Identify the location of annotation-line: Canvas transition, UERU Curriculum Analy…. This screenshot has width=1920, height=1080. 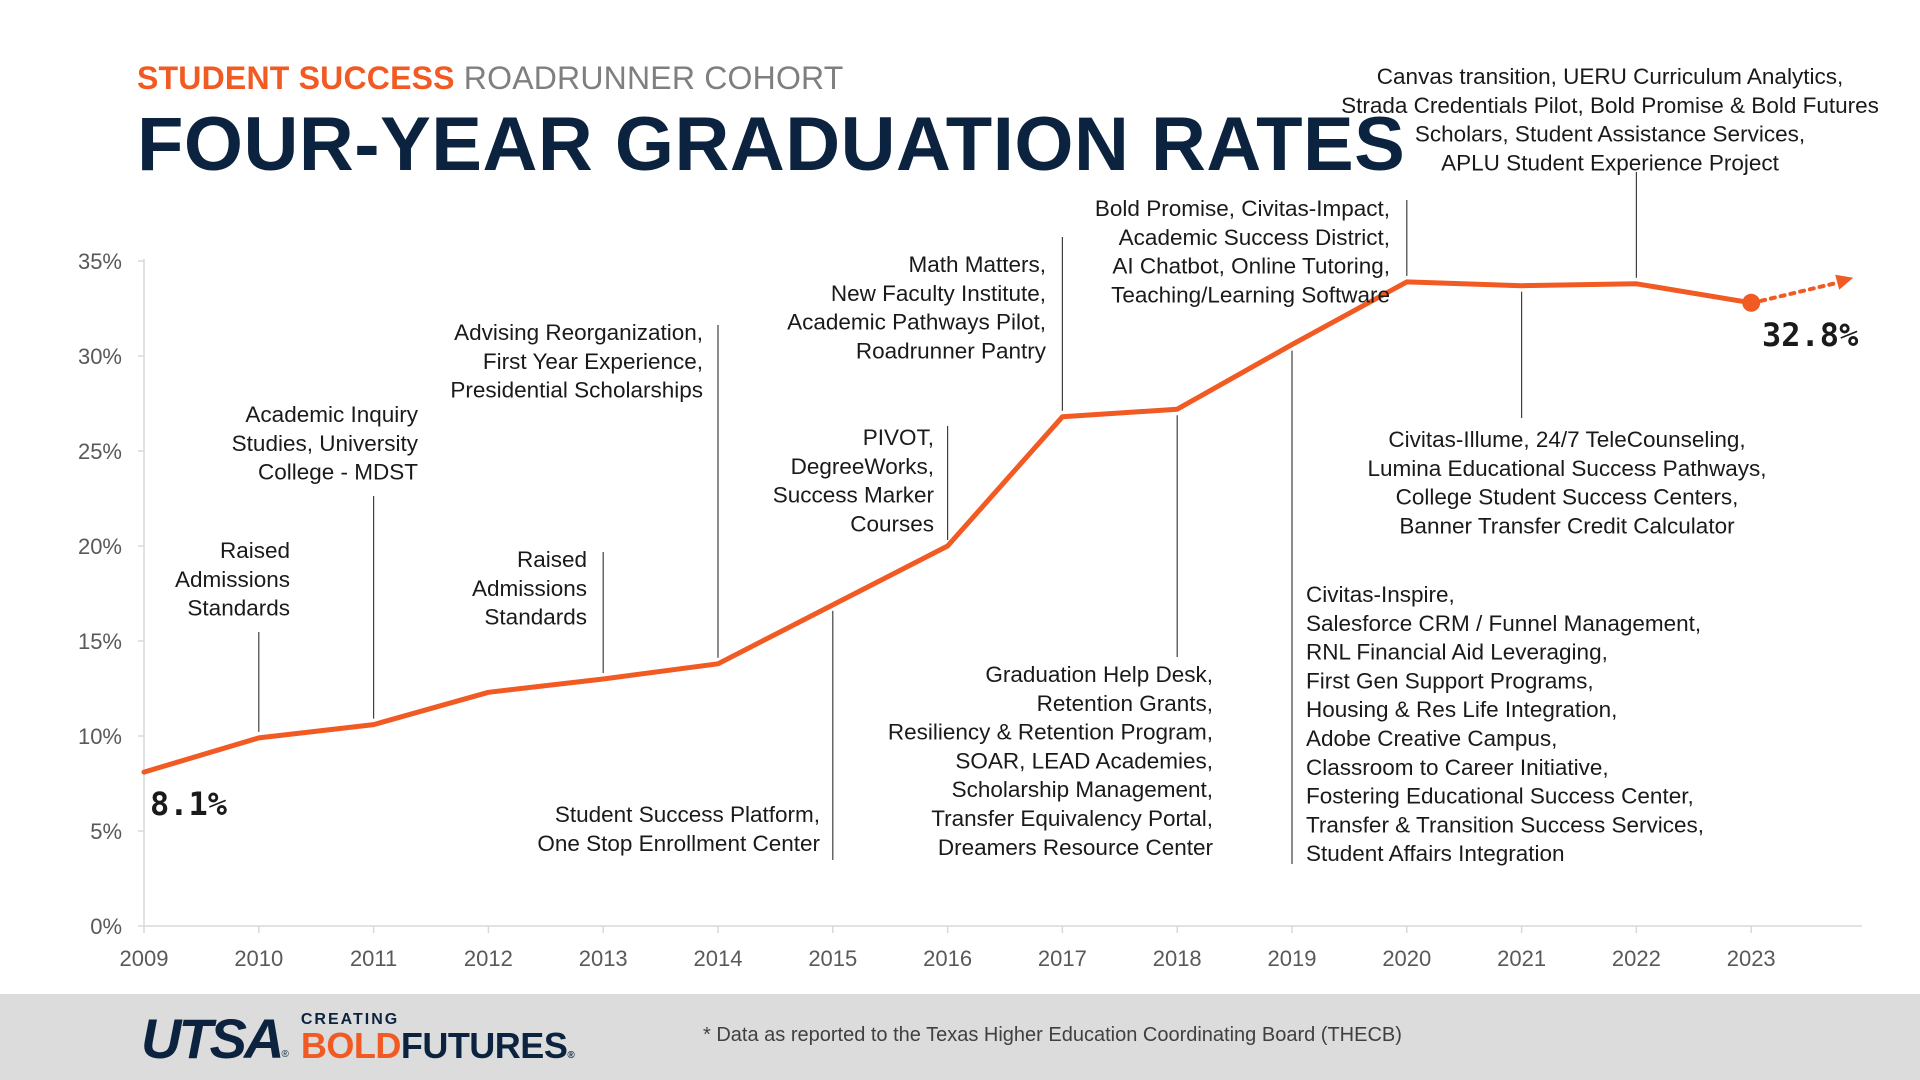
(1610, 76).